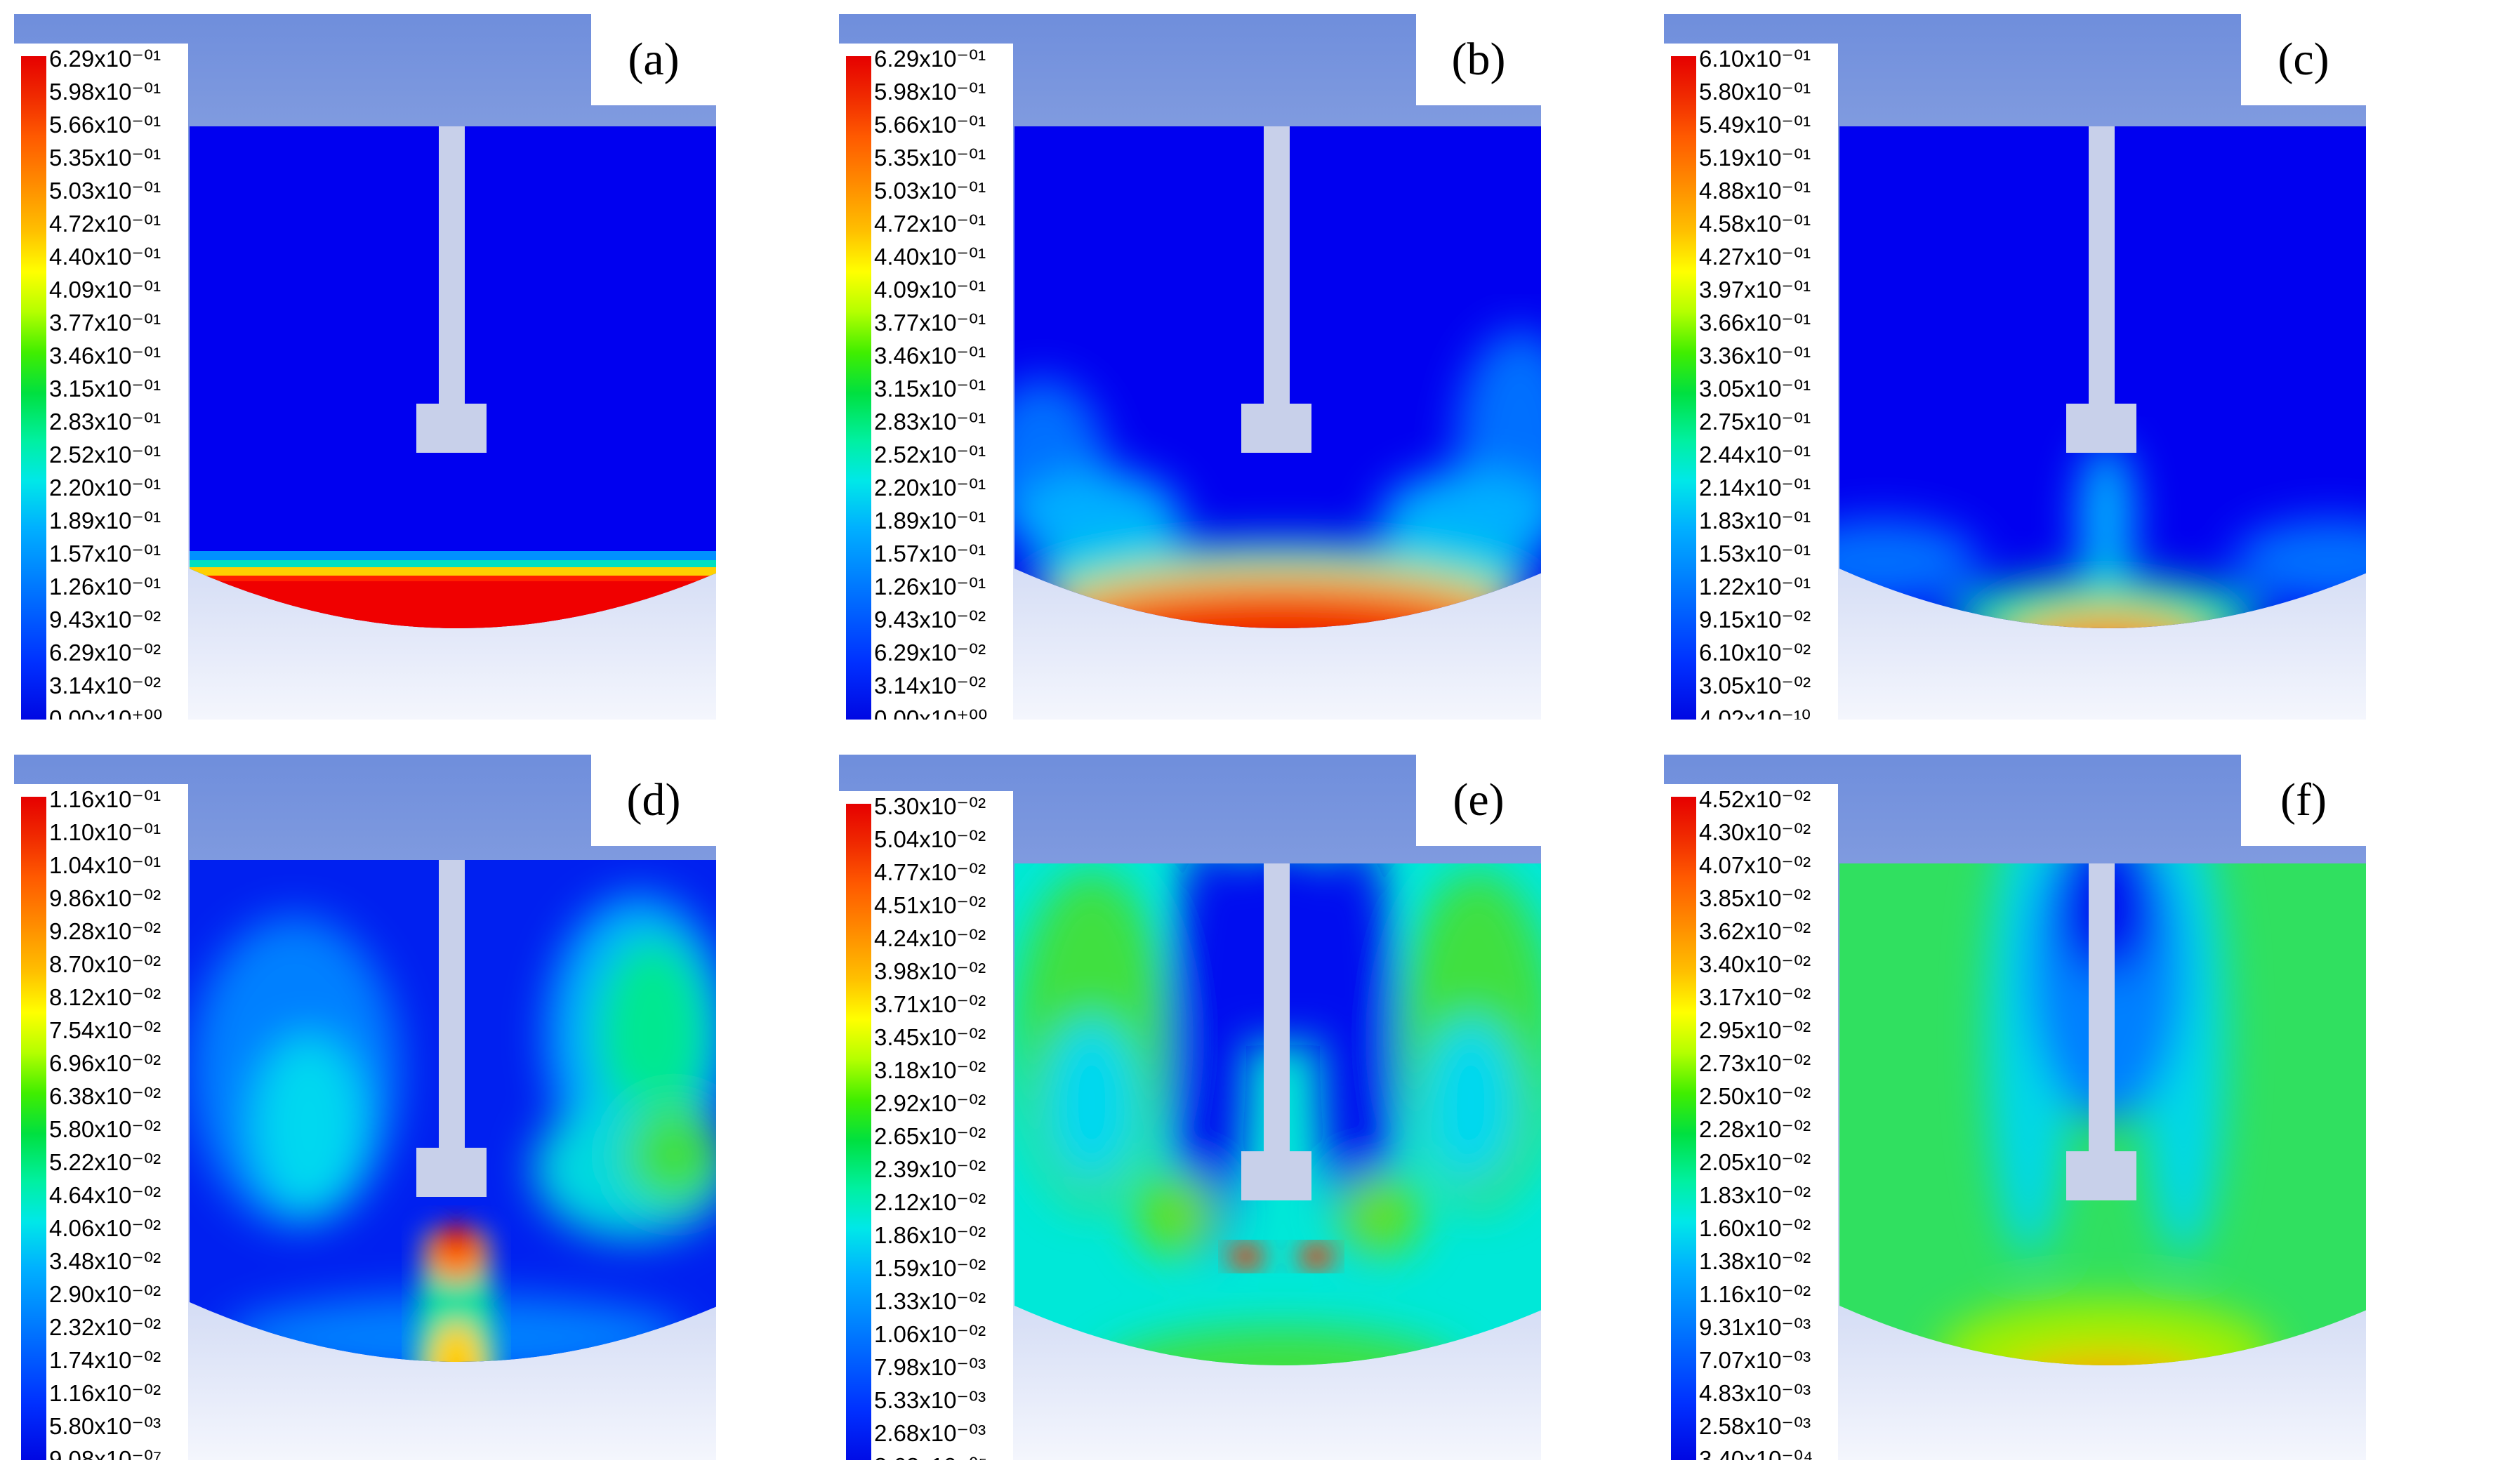  Describe the element at coordinates (105, 1360) in the screenshot. I see `legend-value: 1.74x10⁻⁰²` at that location.